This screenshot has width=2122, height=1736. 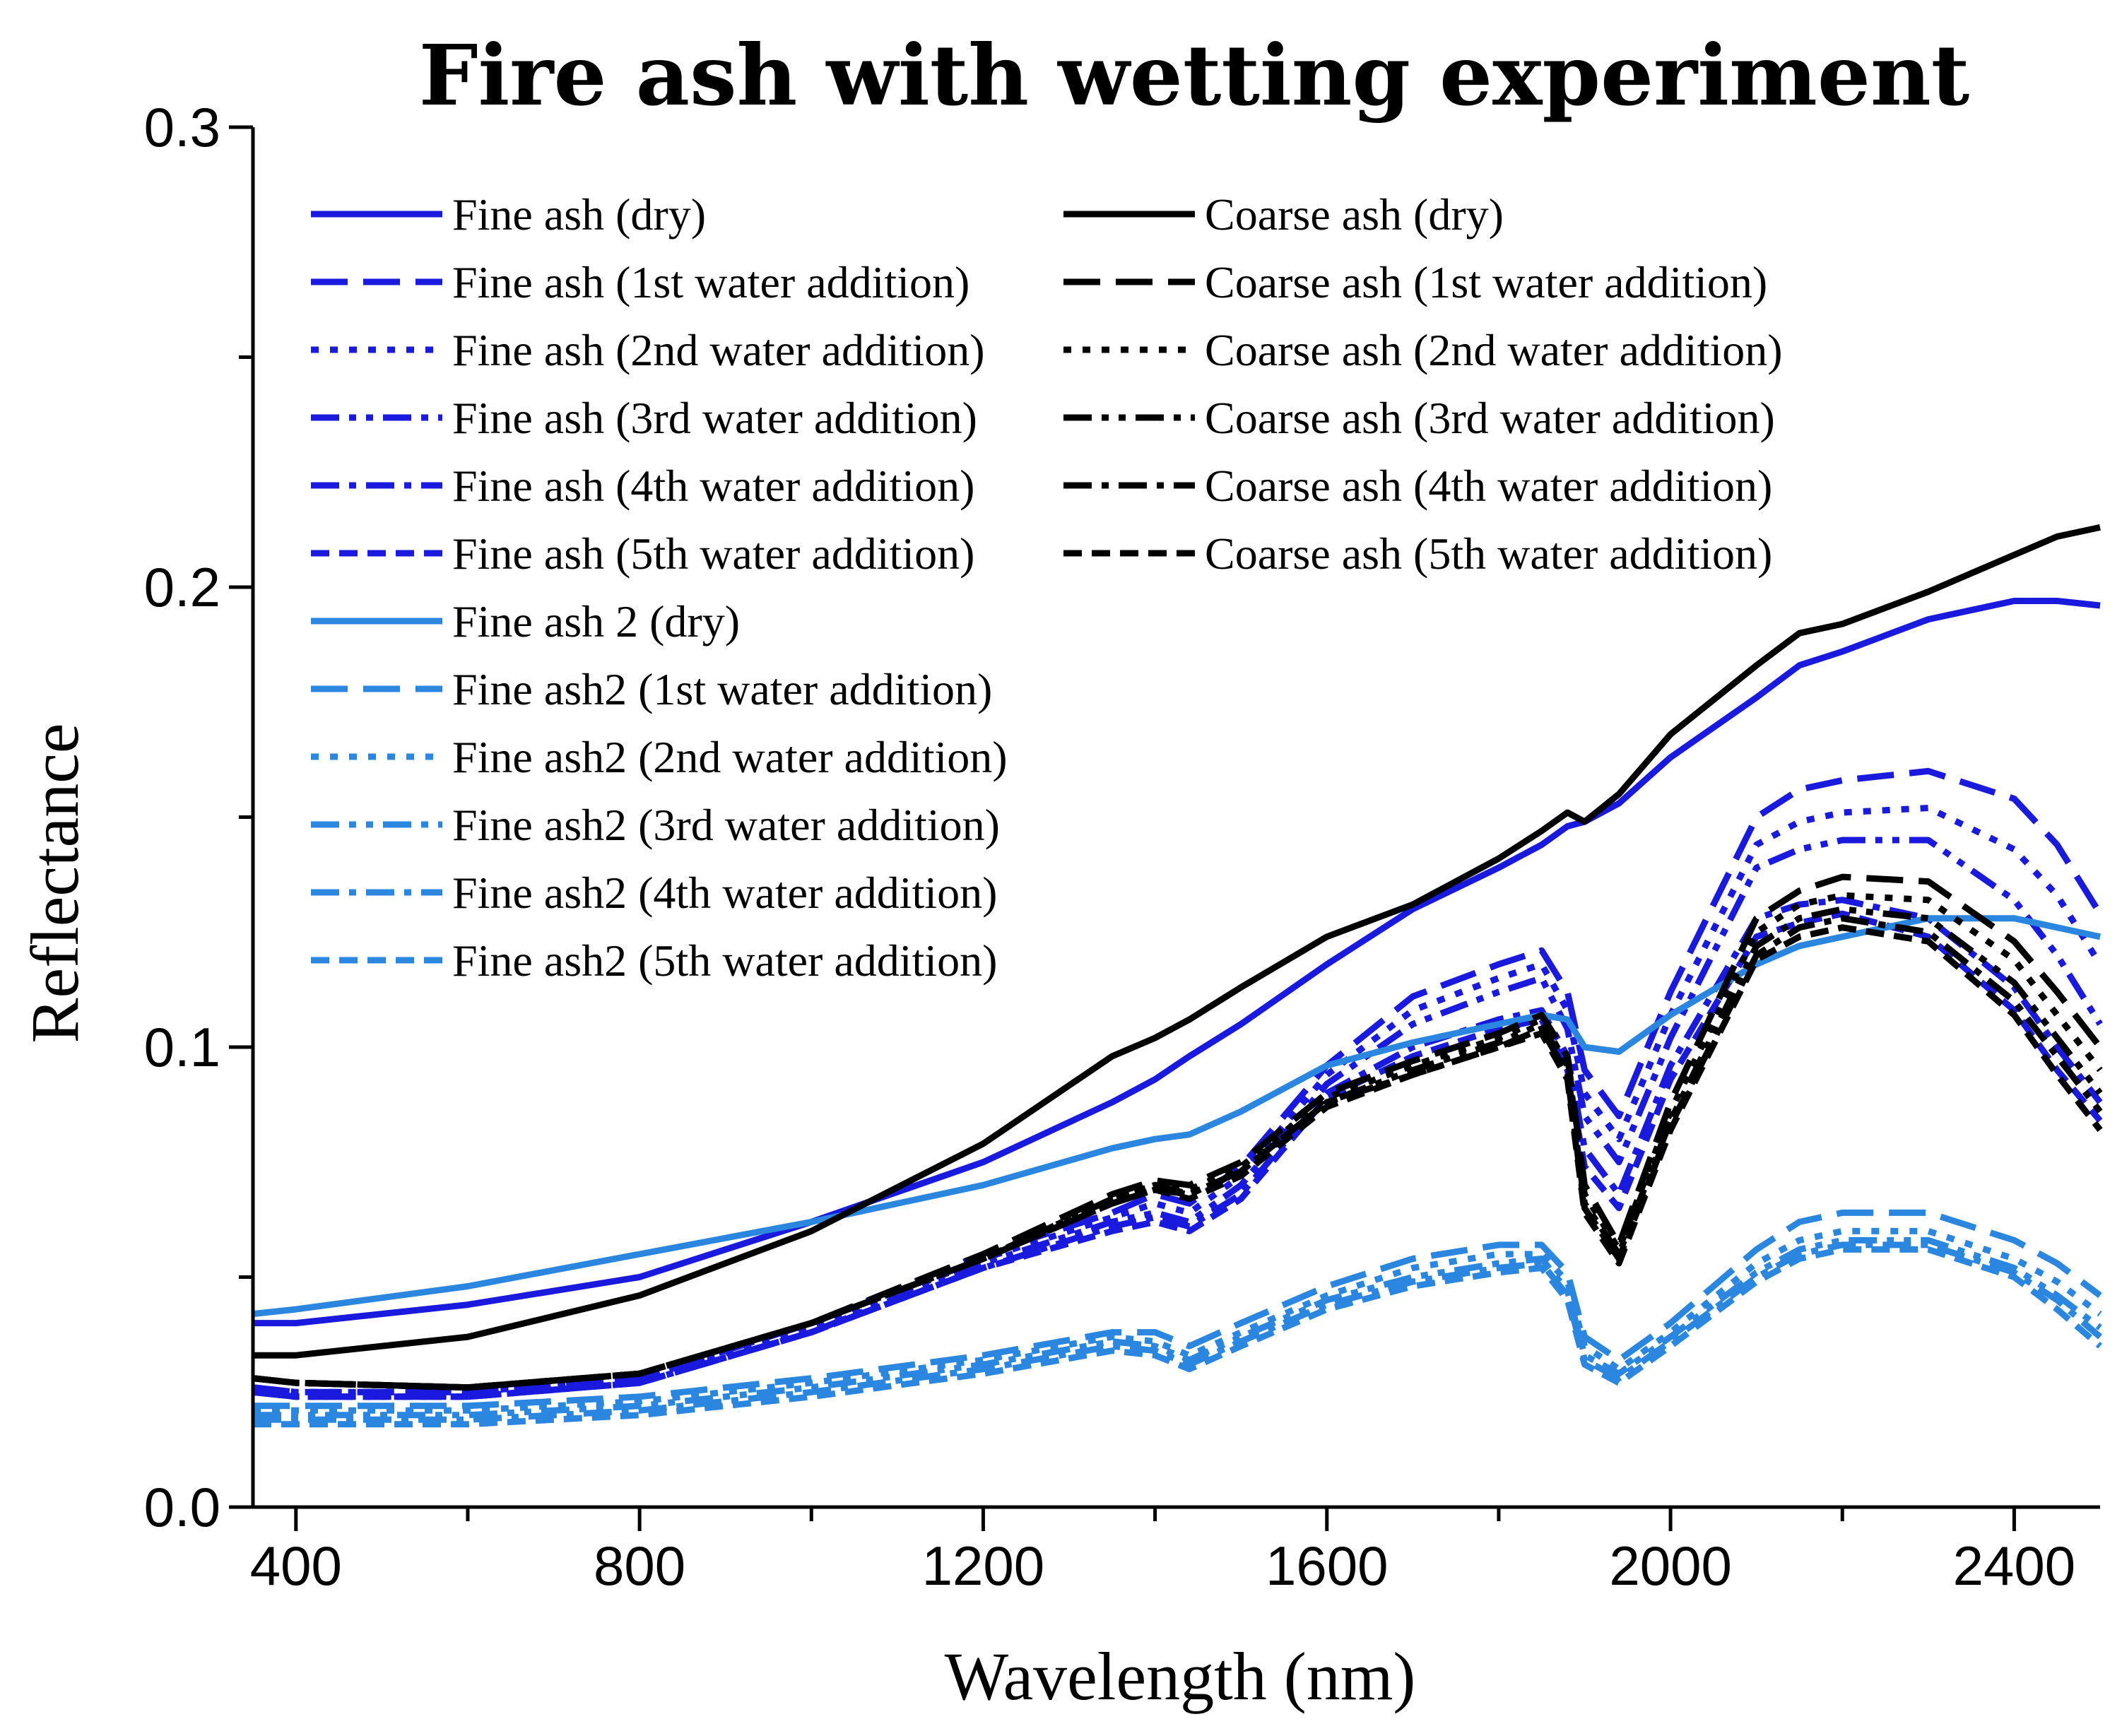 What do you see at coordinates (713, 486) in the screenshot?
I see `legend-label-fine-ash-4th-water-addition: Fine ash (4th water addition)` at bounding box center [713, 486].